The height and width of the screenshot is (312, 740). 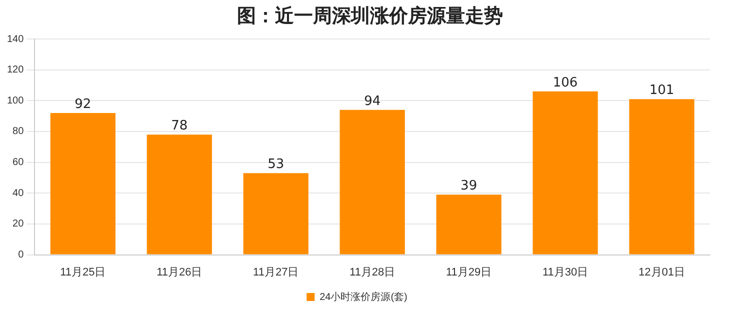 What do you see at coordinates (565, 272) in the screenshot?
I see `x-tick-label: 11月30日` at bounding box center [565, 272].